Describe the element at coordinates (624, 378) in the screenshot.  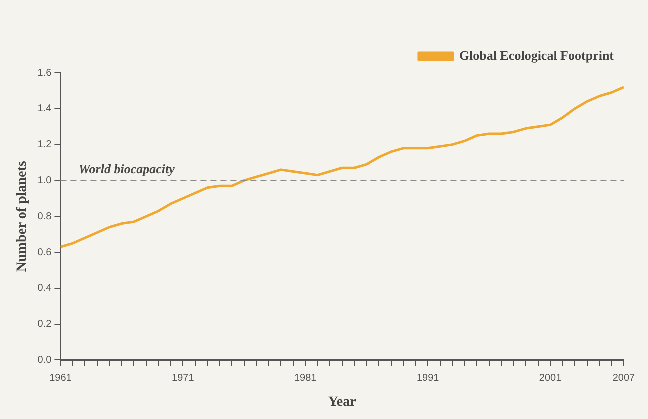
I see `x-tick-label: 2007` at that location.